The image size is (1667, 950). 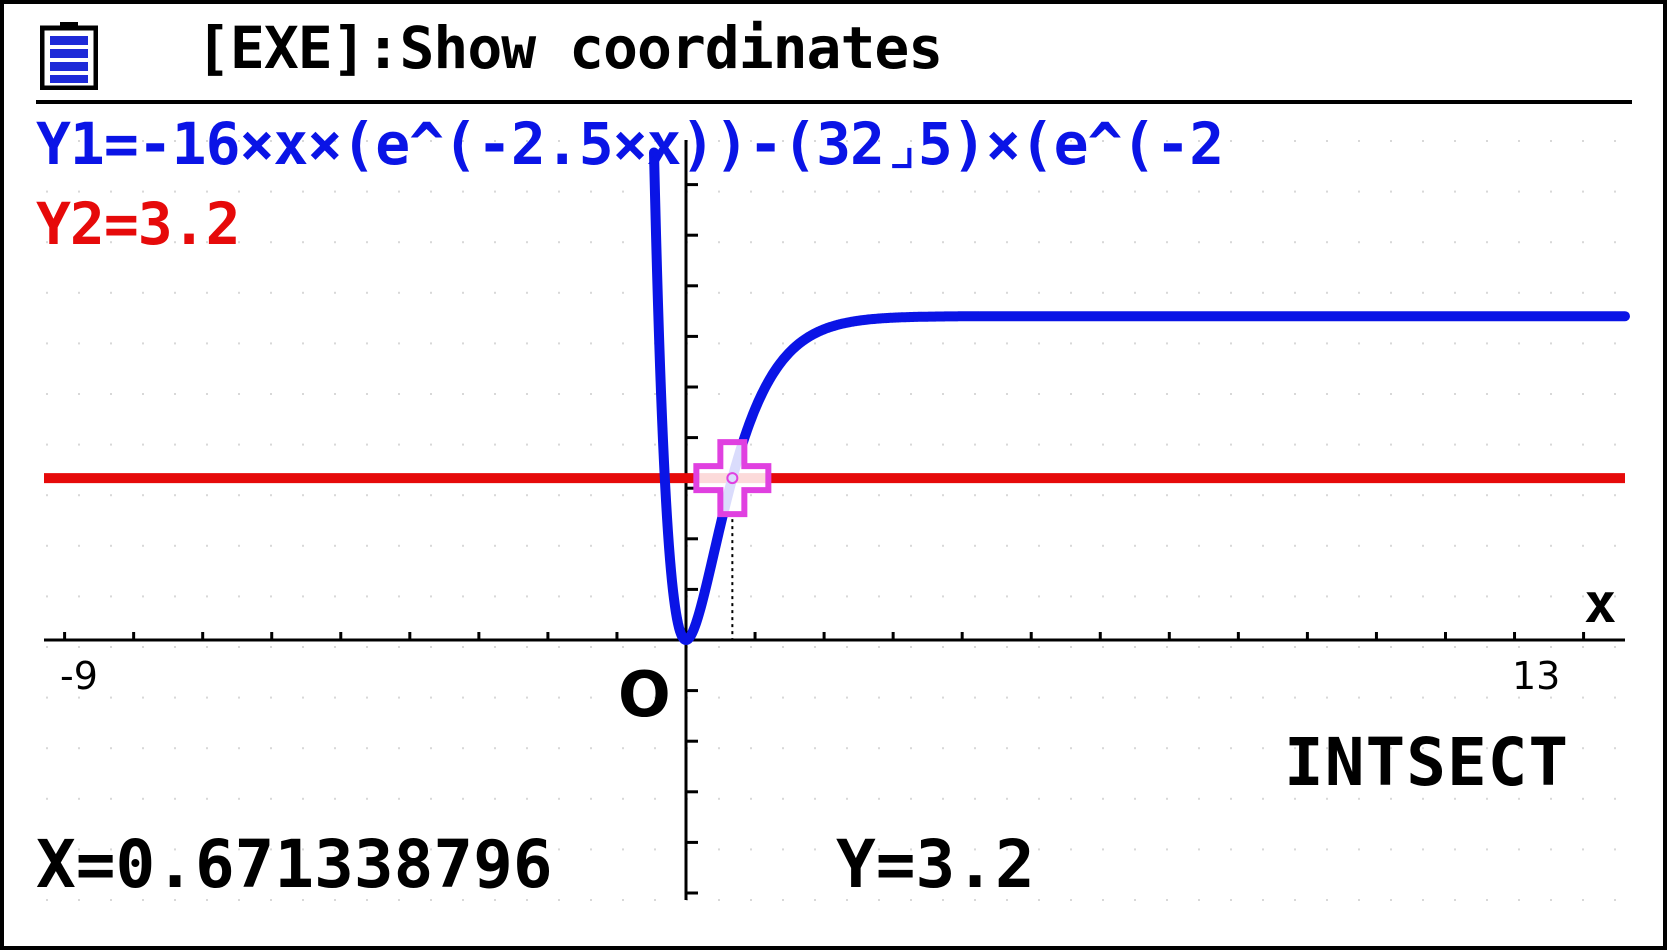 What do you see at coordinates (69, 56) in the screenshot?
I see `battery-icon` at bounding box center [69, 56].